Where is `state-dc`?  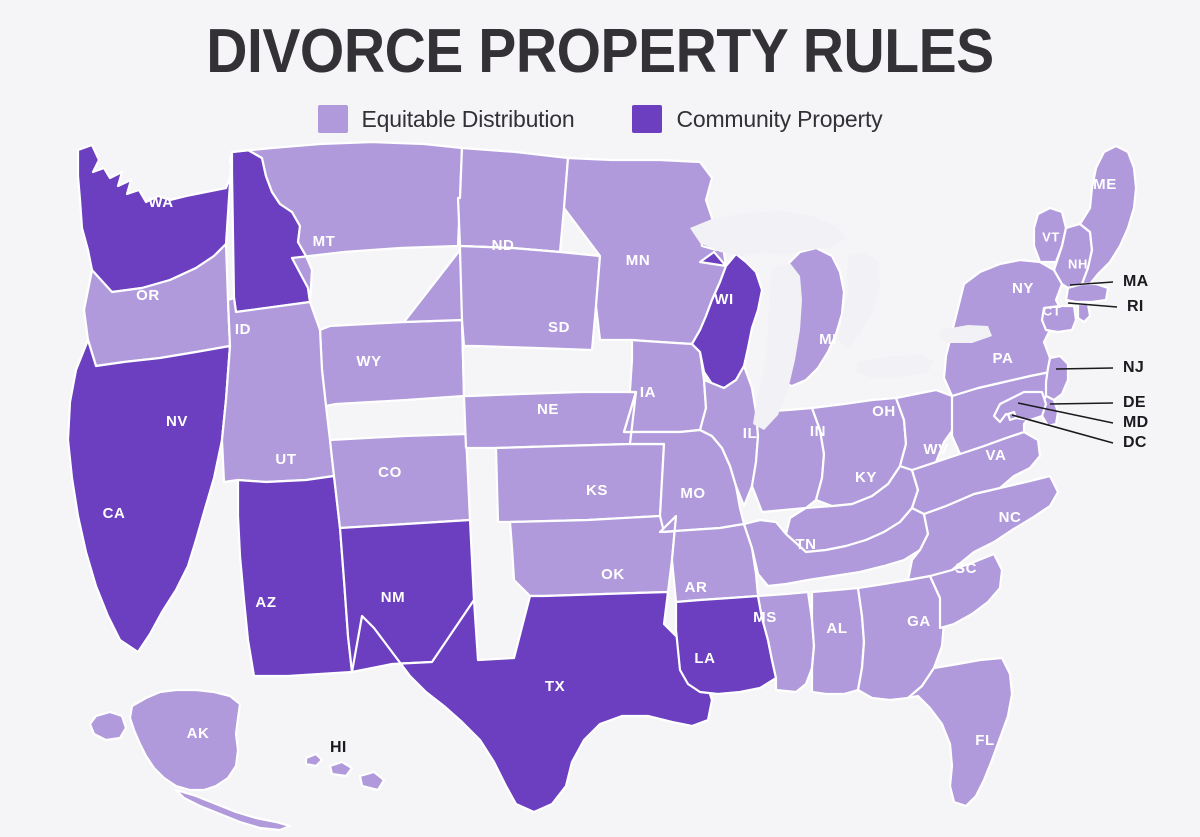 state-dc is located at coordinates (1012, 416).